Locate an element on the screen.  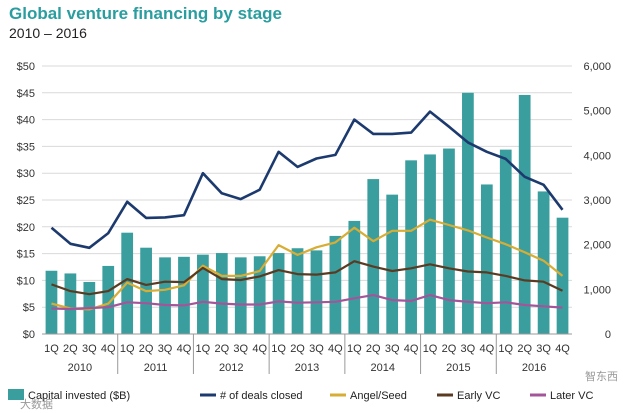
legend-label-angel-seed: Angel/Seed is located at coordinates (378, 396).